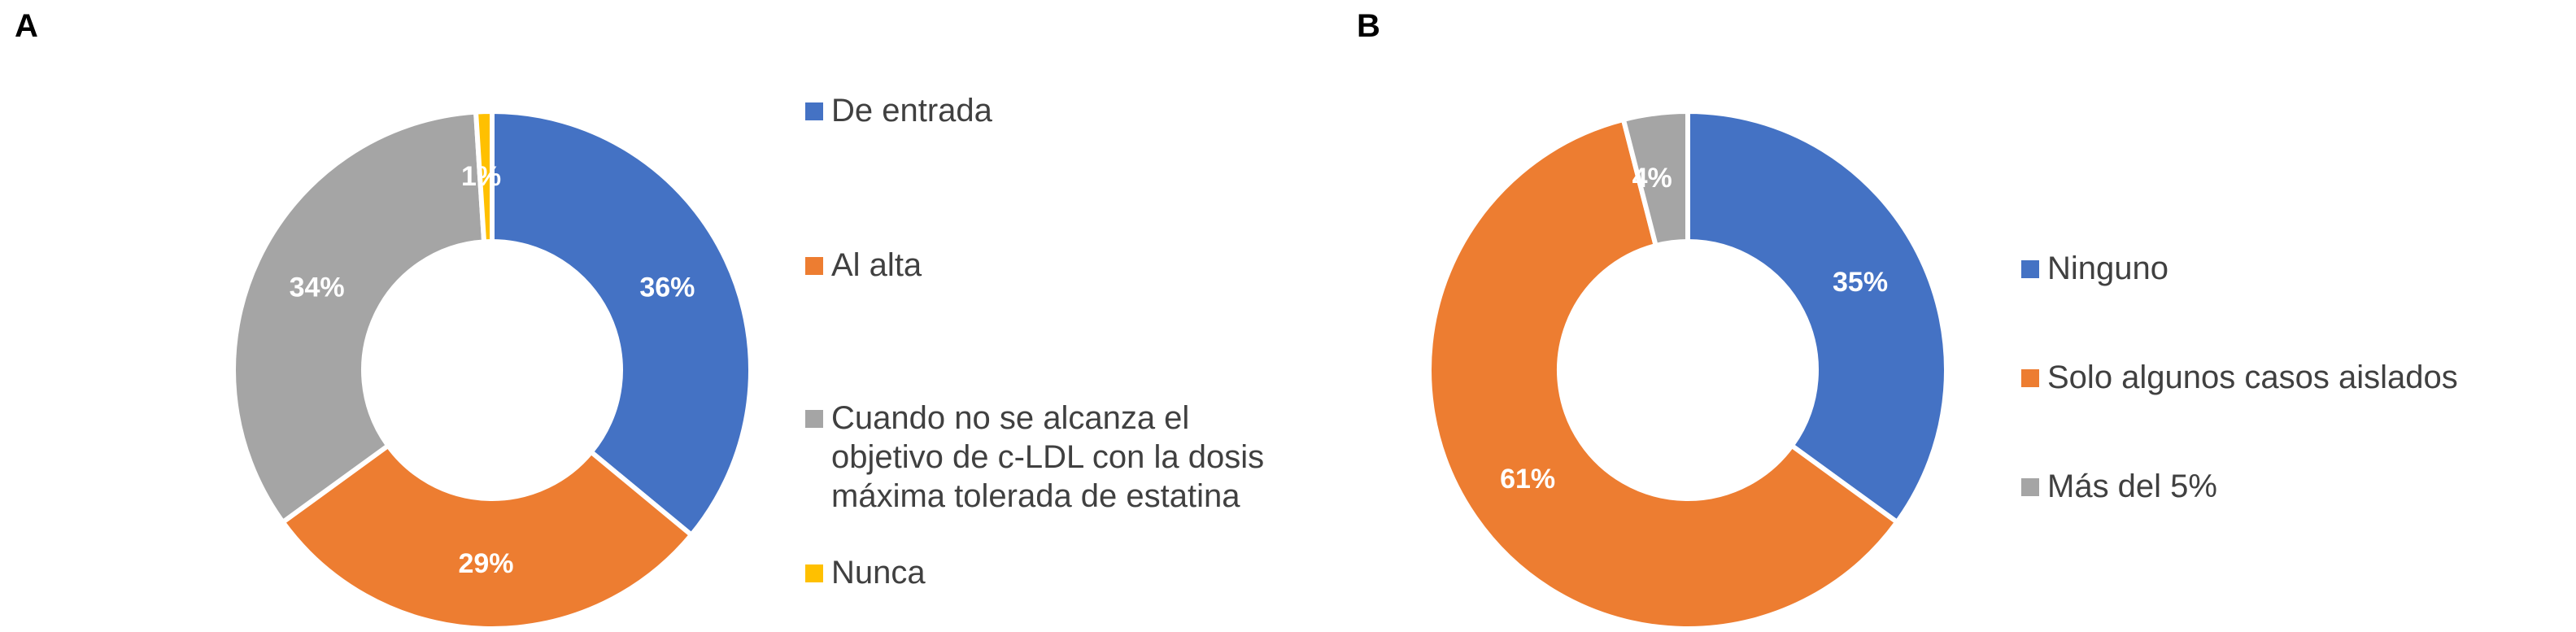 The width and height of the screenshot is (2576, 632). Describe the element at coordinates (911, 111) in the screenshot. I see `legend-label-de-entrada: De entrada` at that location.